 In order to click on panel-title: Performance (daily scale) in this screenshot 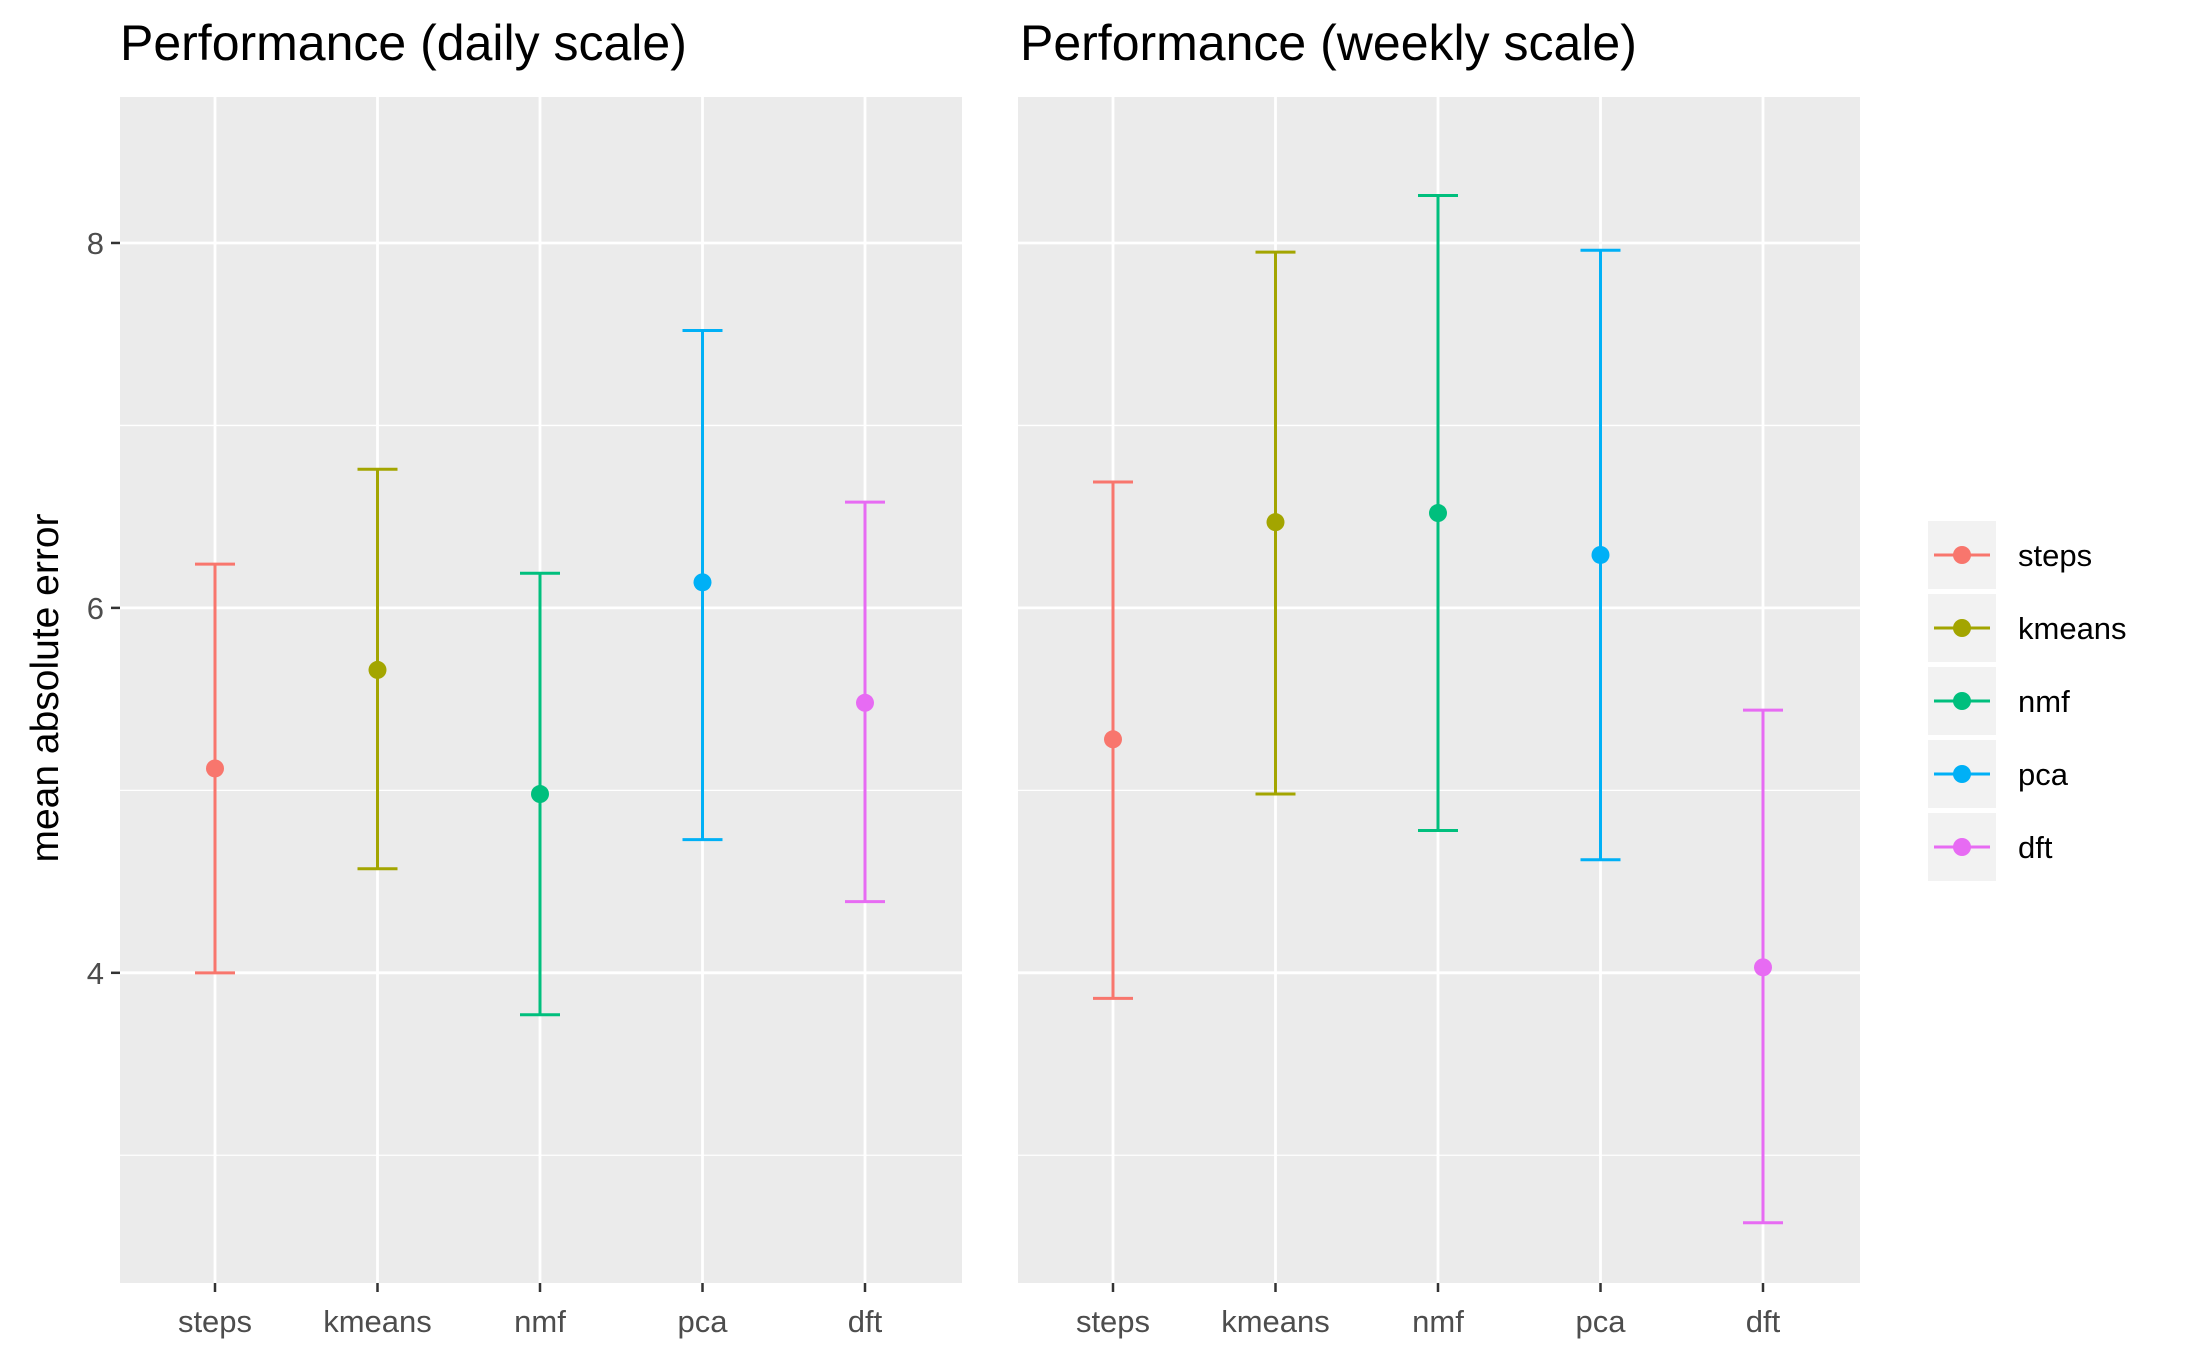, I will do `click(403, 43)`.